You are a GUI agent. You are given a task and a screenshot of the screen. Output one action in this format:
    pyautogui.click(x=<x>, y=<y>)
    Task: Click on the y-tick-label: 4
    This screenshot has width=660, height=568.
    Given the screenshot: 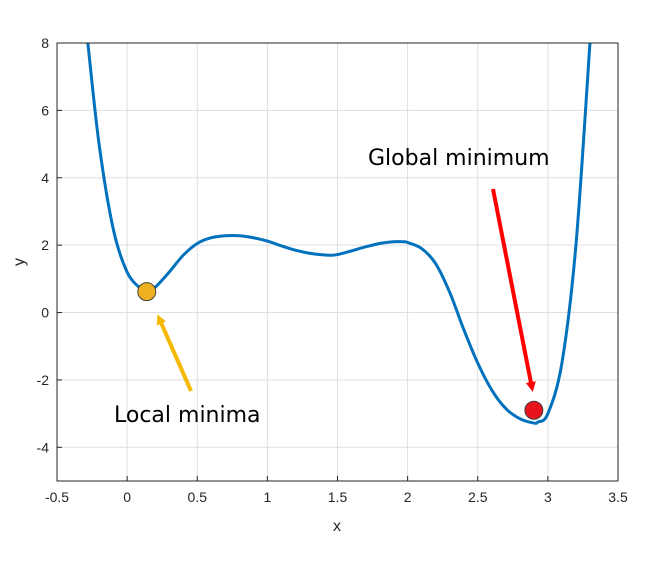 What is the action you would take?
    pyautogui.click(x=45, y=178)
    